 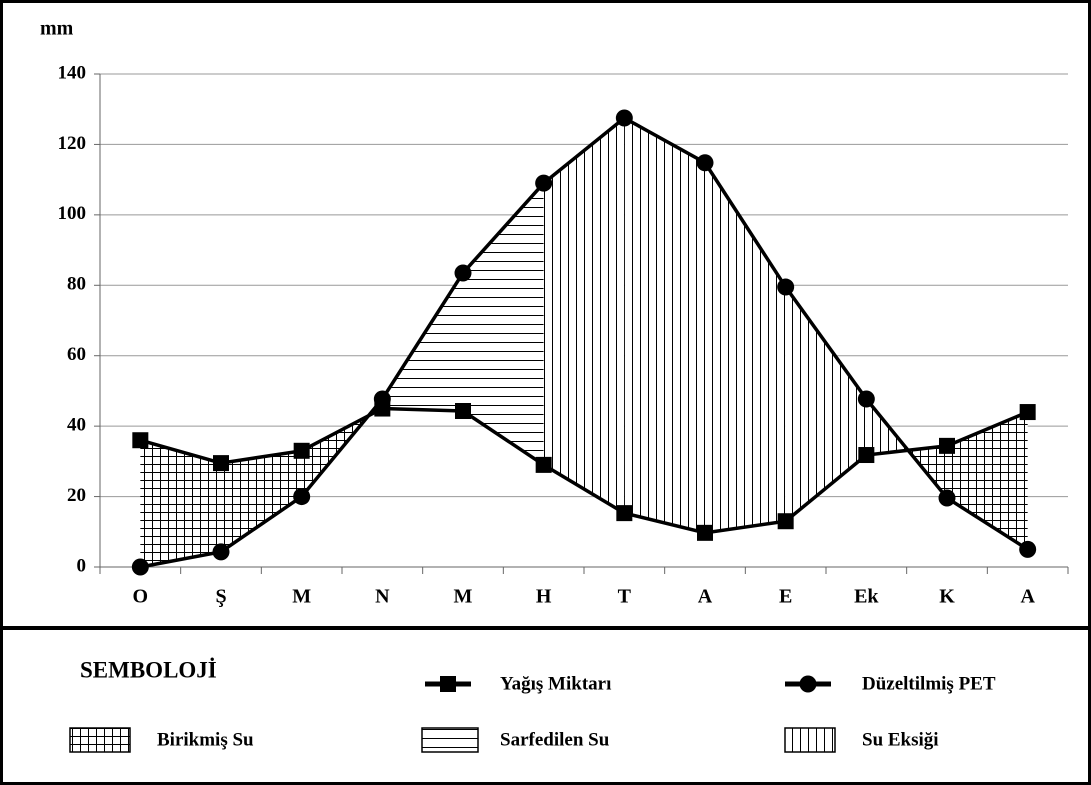 What do you see at coordinates (76, 284) in the screenshot?
I see `y-tick-label: 80` at bounding box center [76, 284].